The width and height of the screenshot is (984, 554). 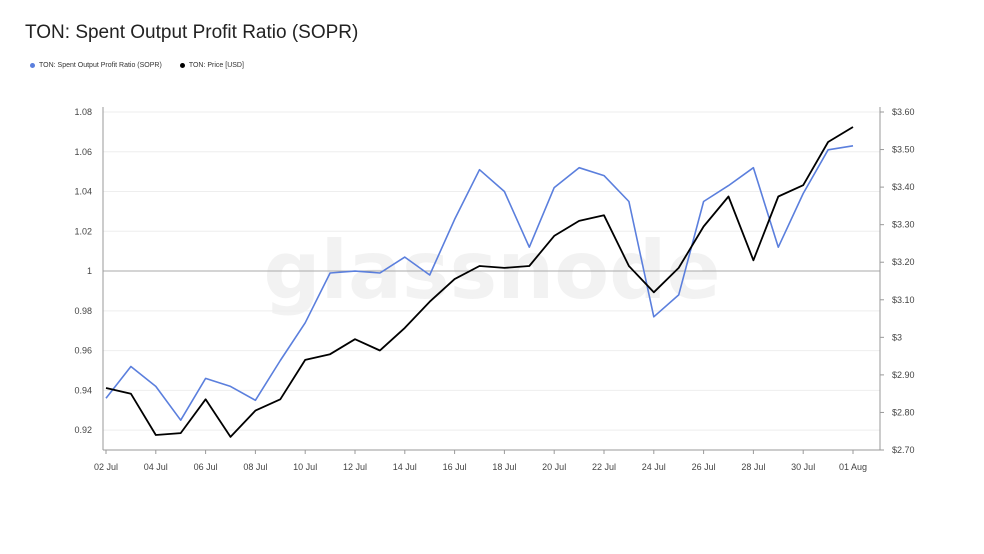 I want to click on y-right-tick-label: $2.80, so click(x=903, y=412).